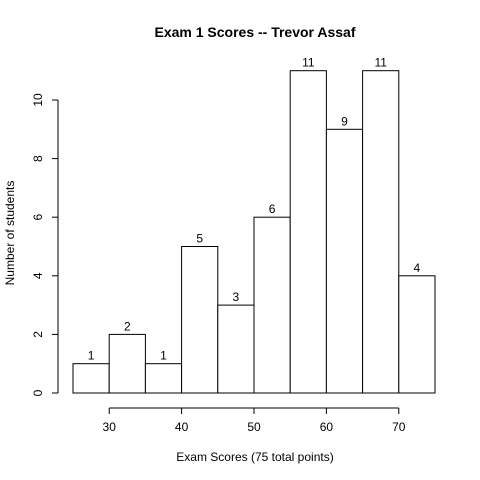 The width and height of the screenshot is (480, 480). Describe the element at coordinates (127, 326) in the screenshot. I see `bar-count-label: 2` at that location.